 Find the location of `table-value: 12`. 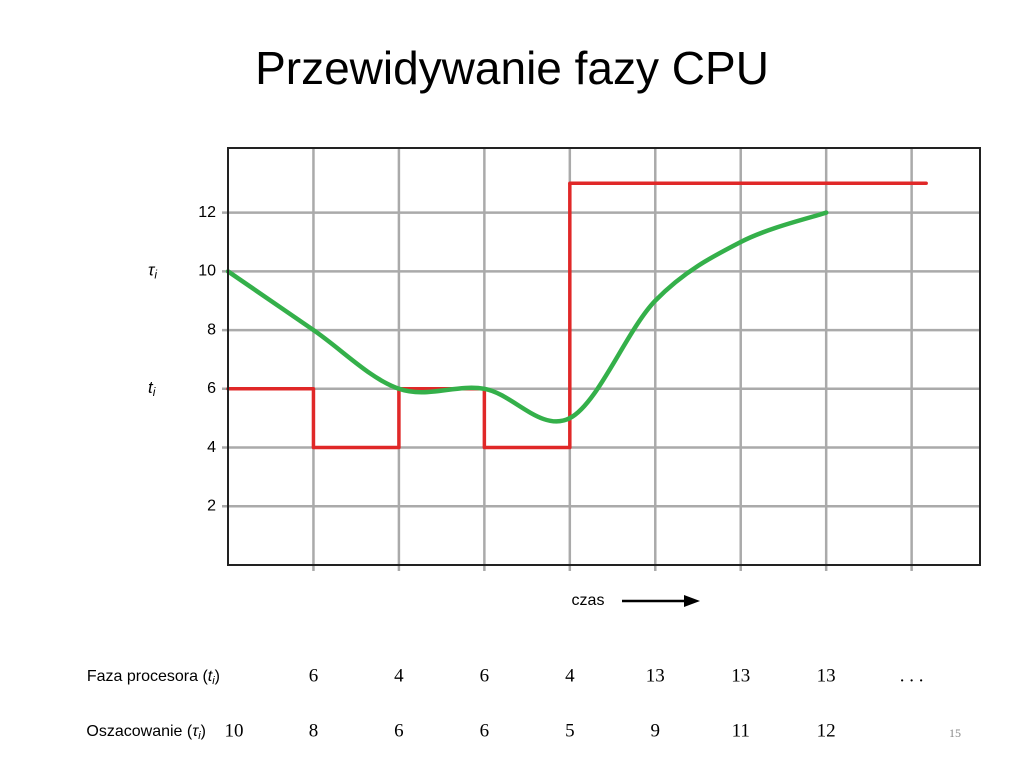

table-value: 12 is located at coordinates (826, 730).